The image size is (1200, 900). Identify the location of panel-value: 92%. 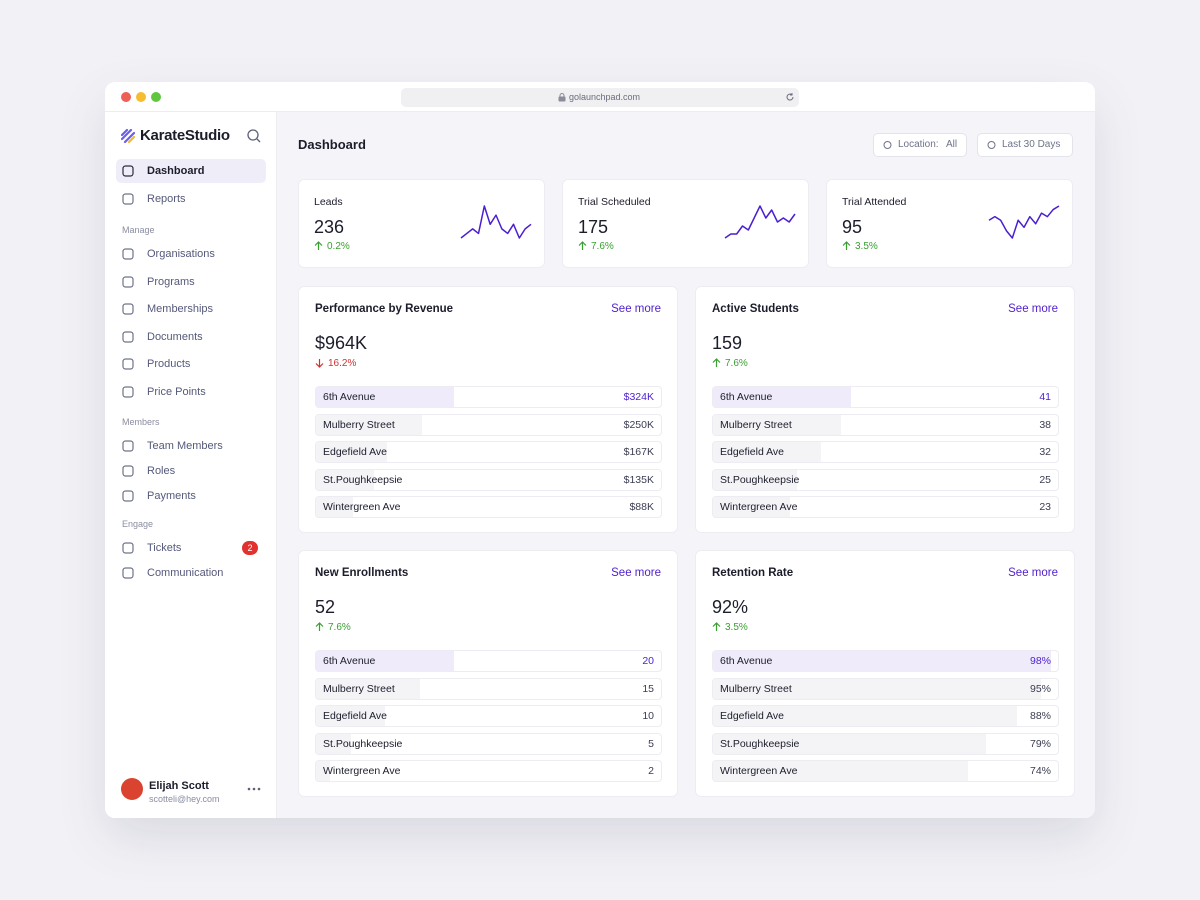
(730, 607).